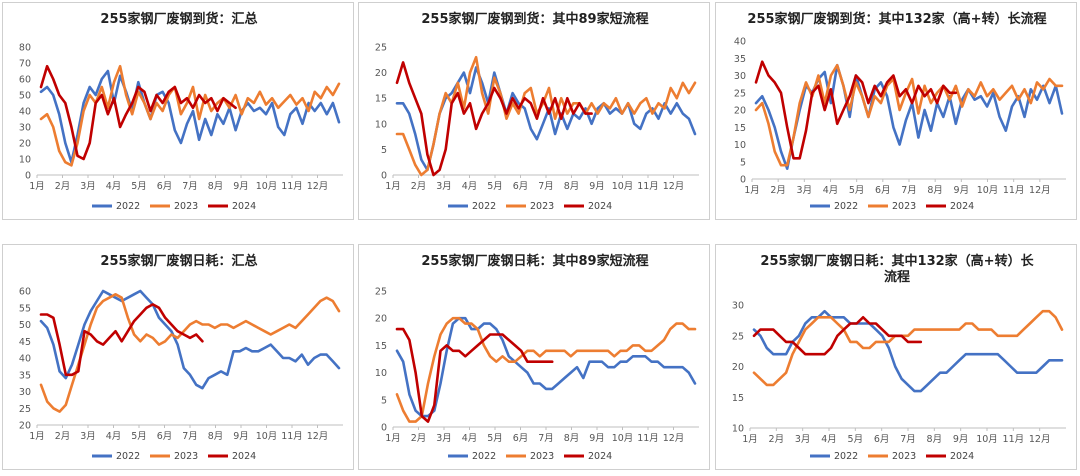 This screenshot has height=476, width=1080. Describe the element at coordinates (178, 19) in the screenshot. I see `chart-title: 255家钢厂废钢到货：汇总` at that location.